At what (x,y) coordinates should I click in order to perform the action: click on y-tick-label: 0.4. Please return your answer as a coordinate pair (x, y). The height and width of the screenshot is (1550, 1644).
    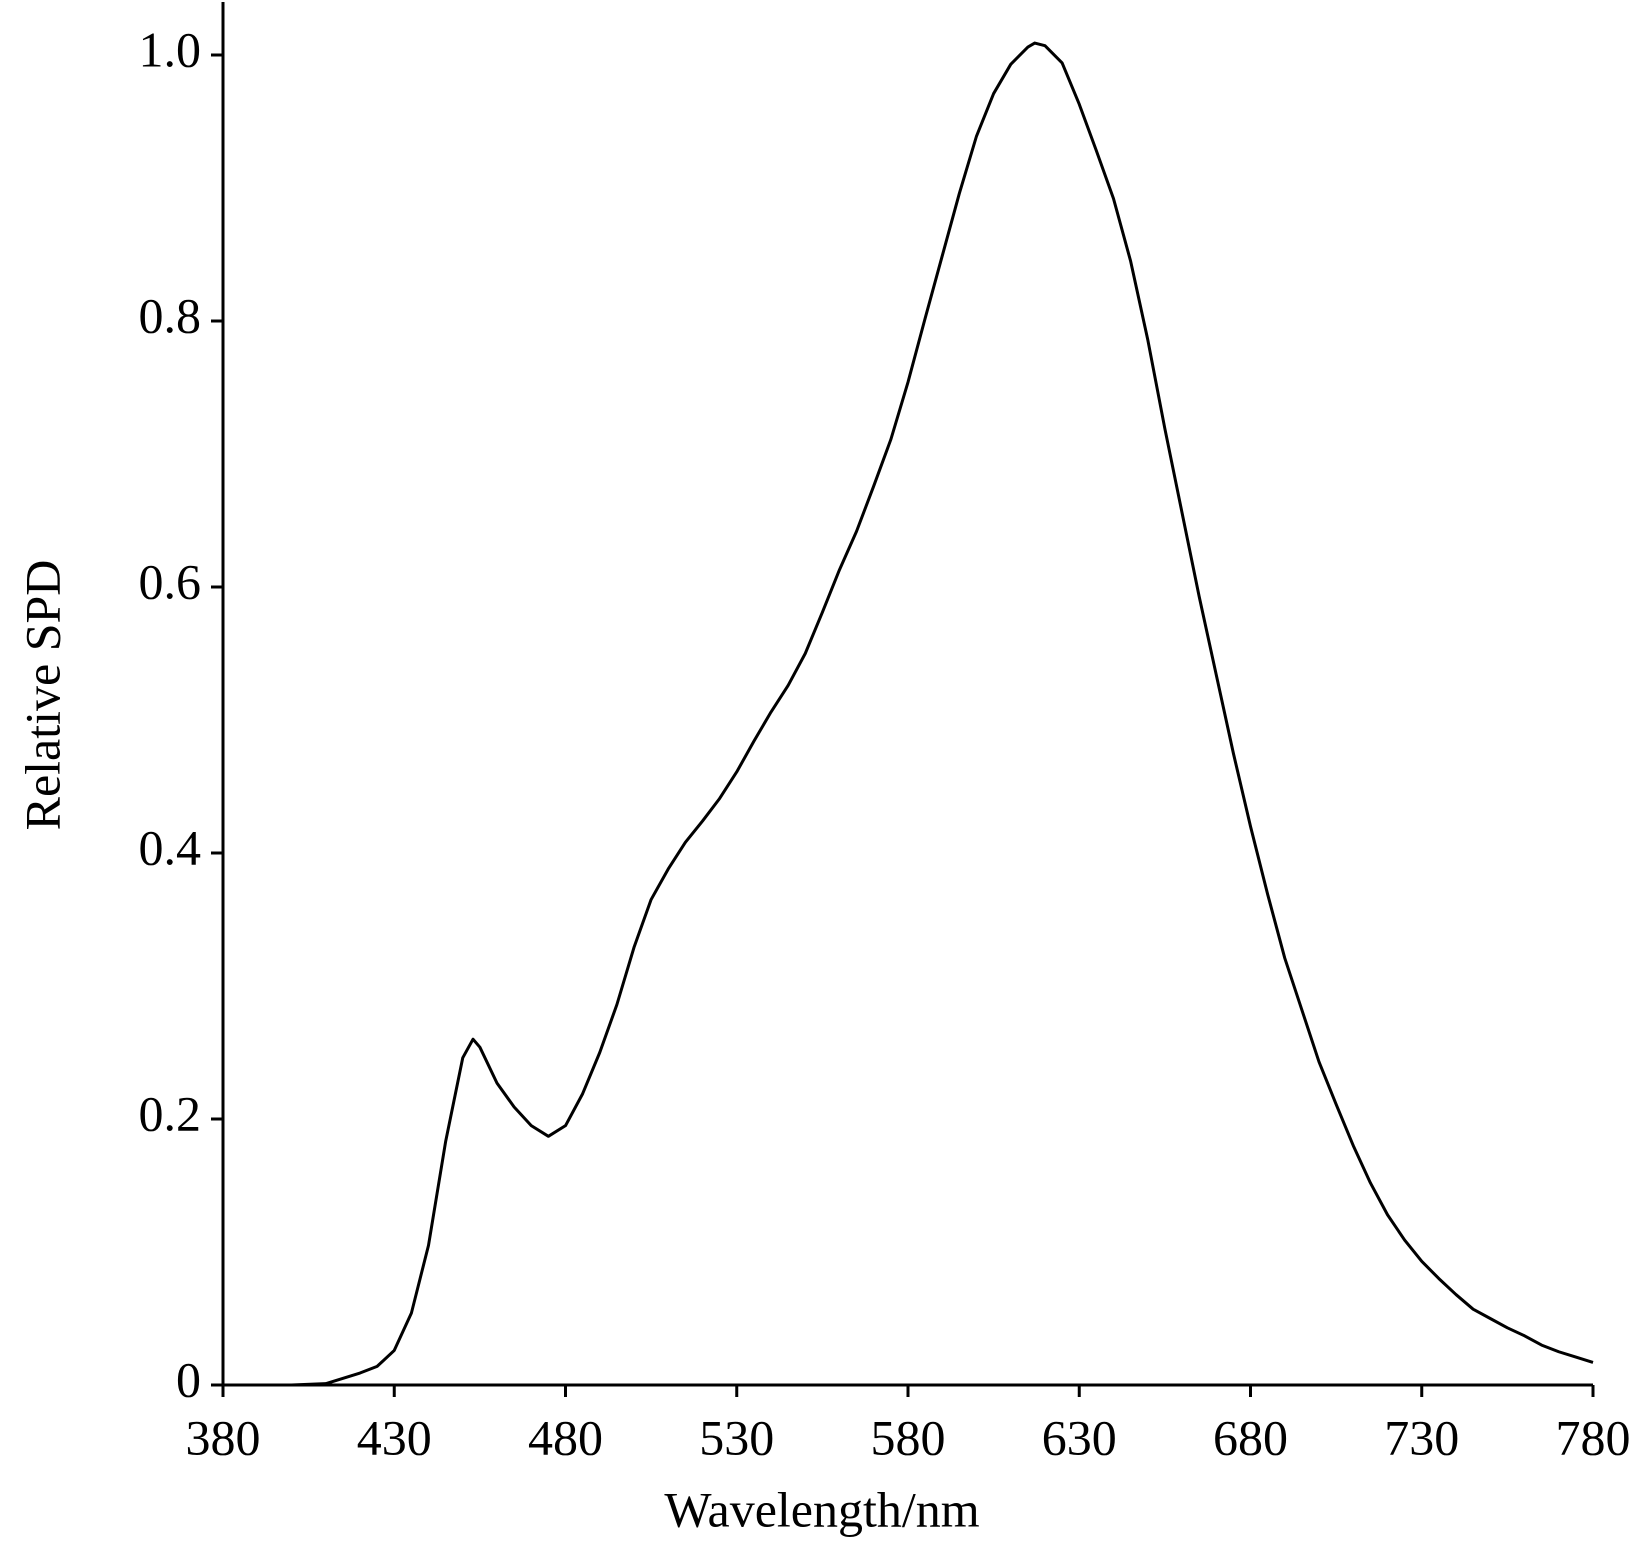
    Looking at the image, I should click on (170, 847).